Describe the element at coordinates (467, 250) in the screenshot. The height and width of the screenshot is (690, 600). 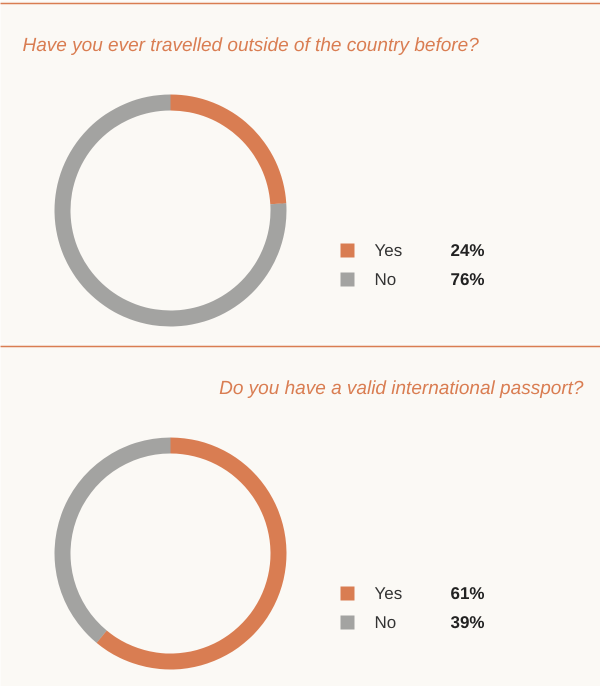
I see `data-label: 24%` at that location.